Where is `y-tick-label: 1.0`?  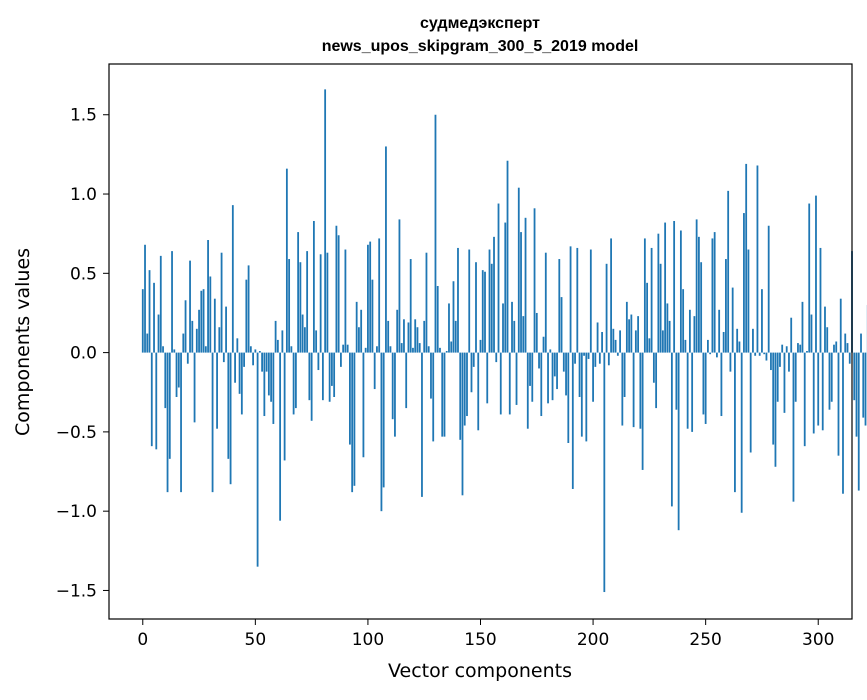
y-tick-label: 1.0 is located at coordinates (83, 195).